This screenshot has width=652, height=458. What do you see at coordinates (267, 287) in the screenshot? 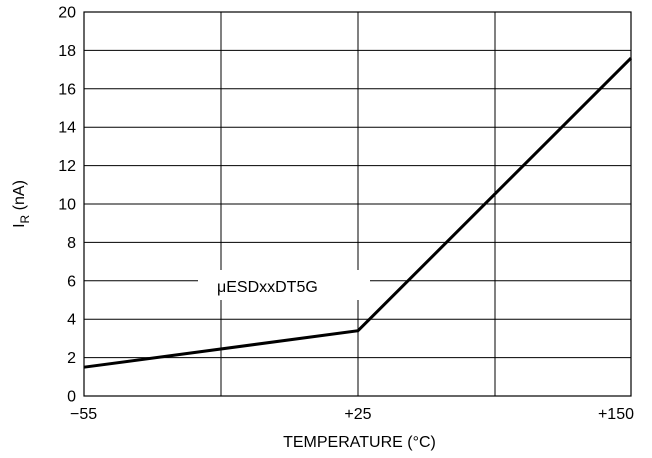
I see `series-annotation: μESDxxDT5G` at bounding box center [267, 287].